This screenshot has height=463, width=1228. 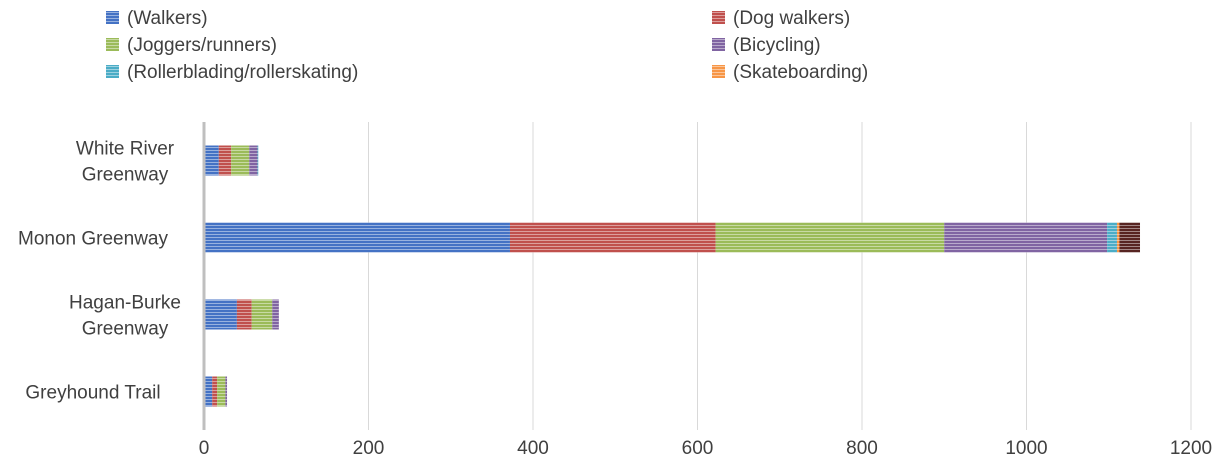 I want to click on x-tick-label: 400, so click(x=533, y=448).